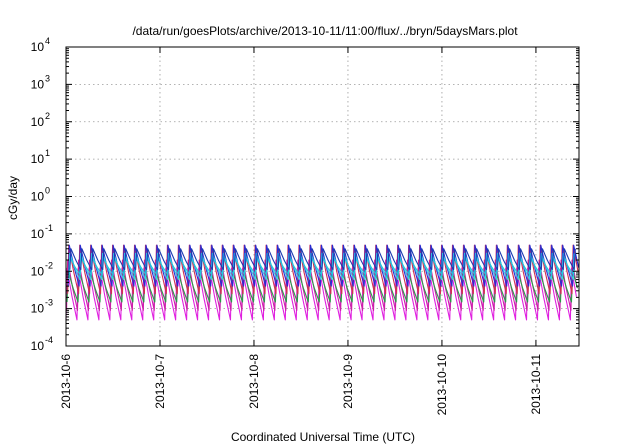 Image resolution: width=640 pixels, height=448 pixels. I want to click on y-tick-label: 10⁻³, so click(42, 307).